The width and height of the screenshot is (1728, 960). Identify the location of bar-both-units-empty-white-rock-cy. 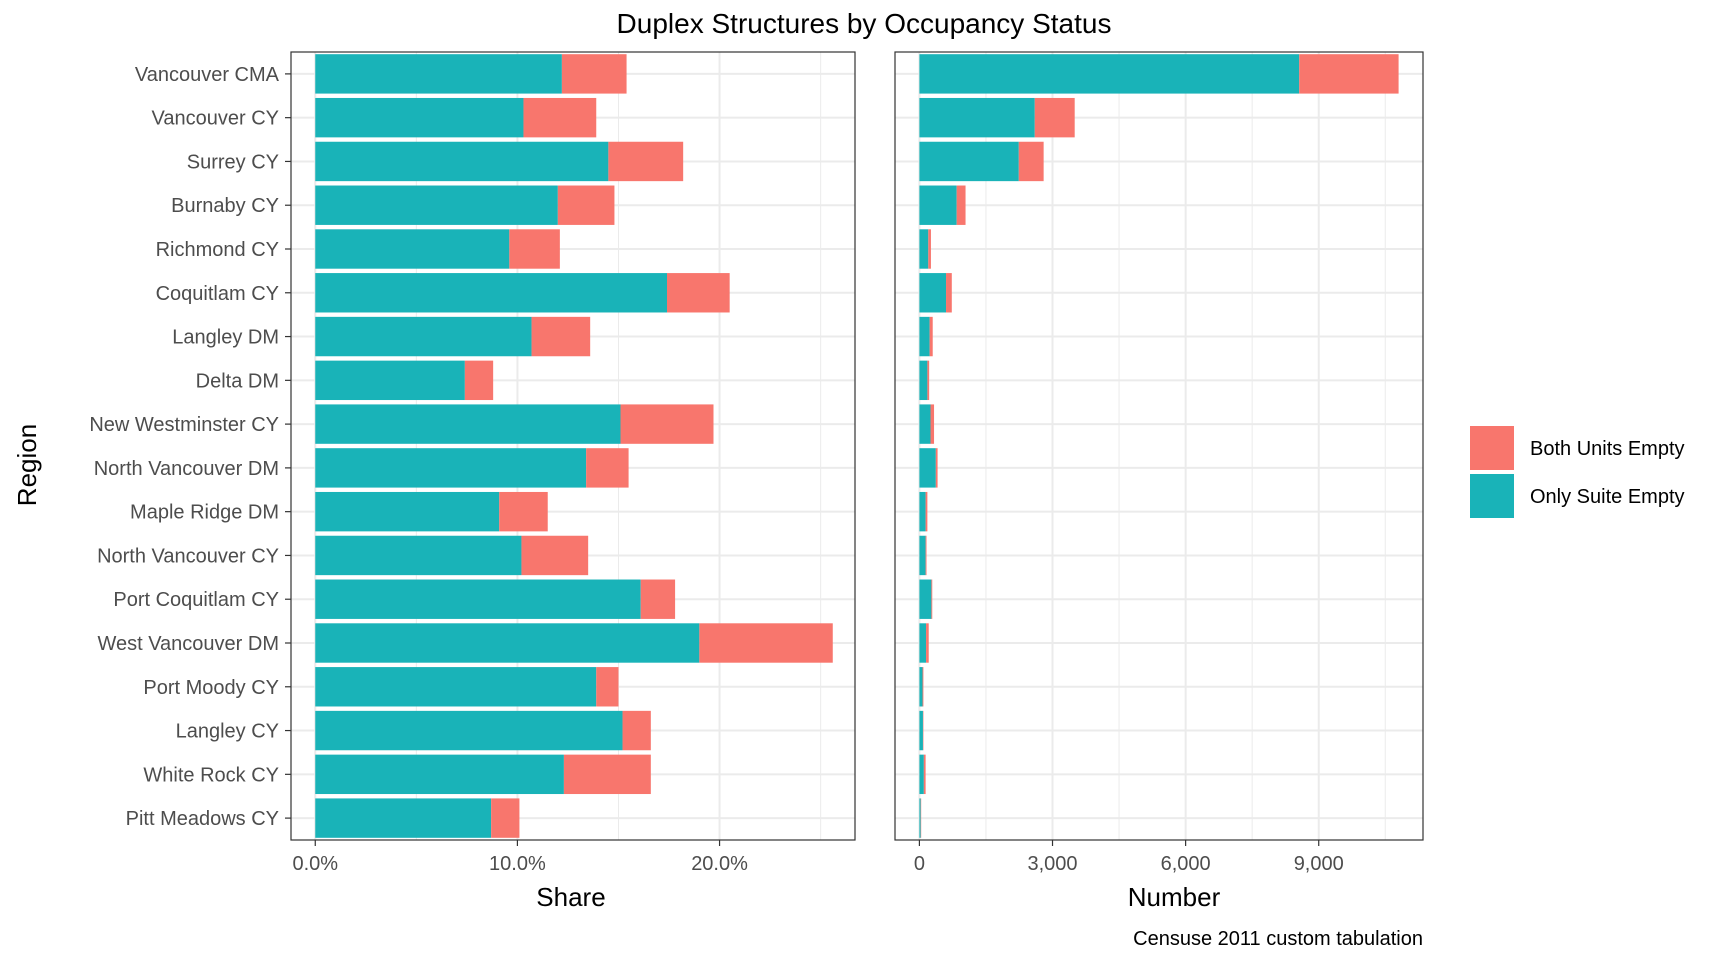
(607, 774).